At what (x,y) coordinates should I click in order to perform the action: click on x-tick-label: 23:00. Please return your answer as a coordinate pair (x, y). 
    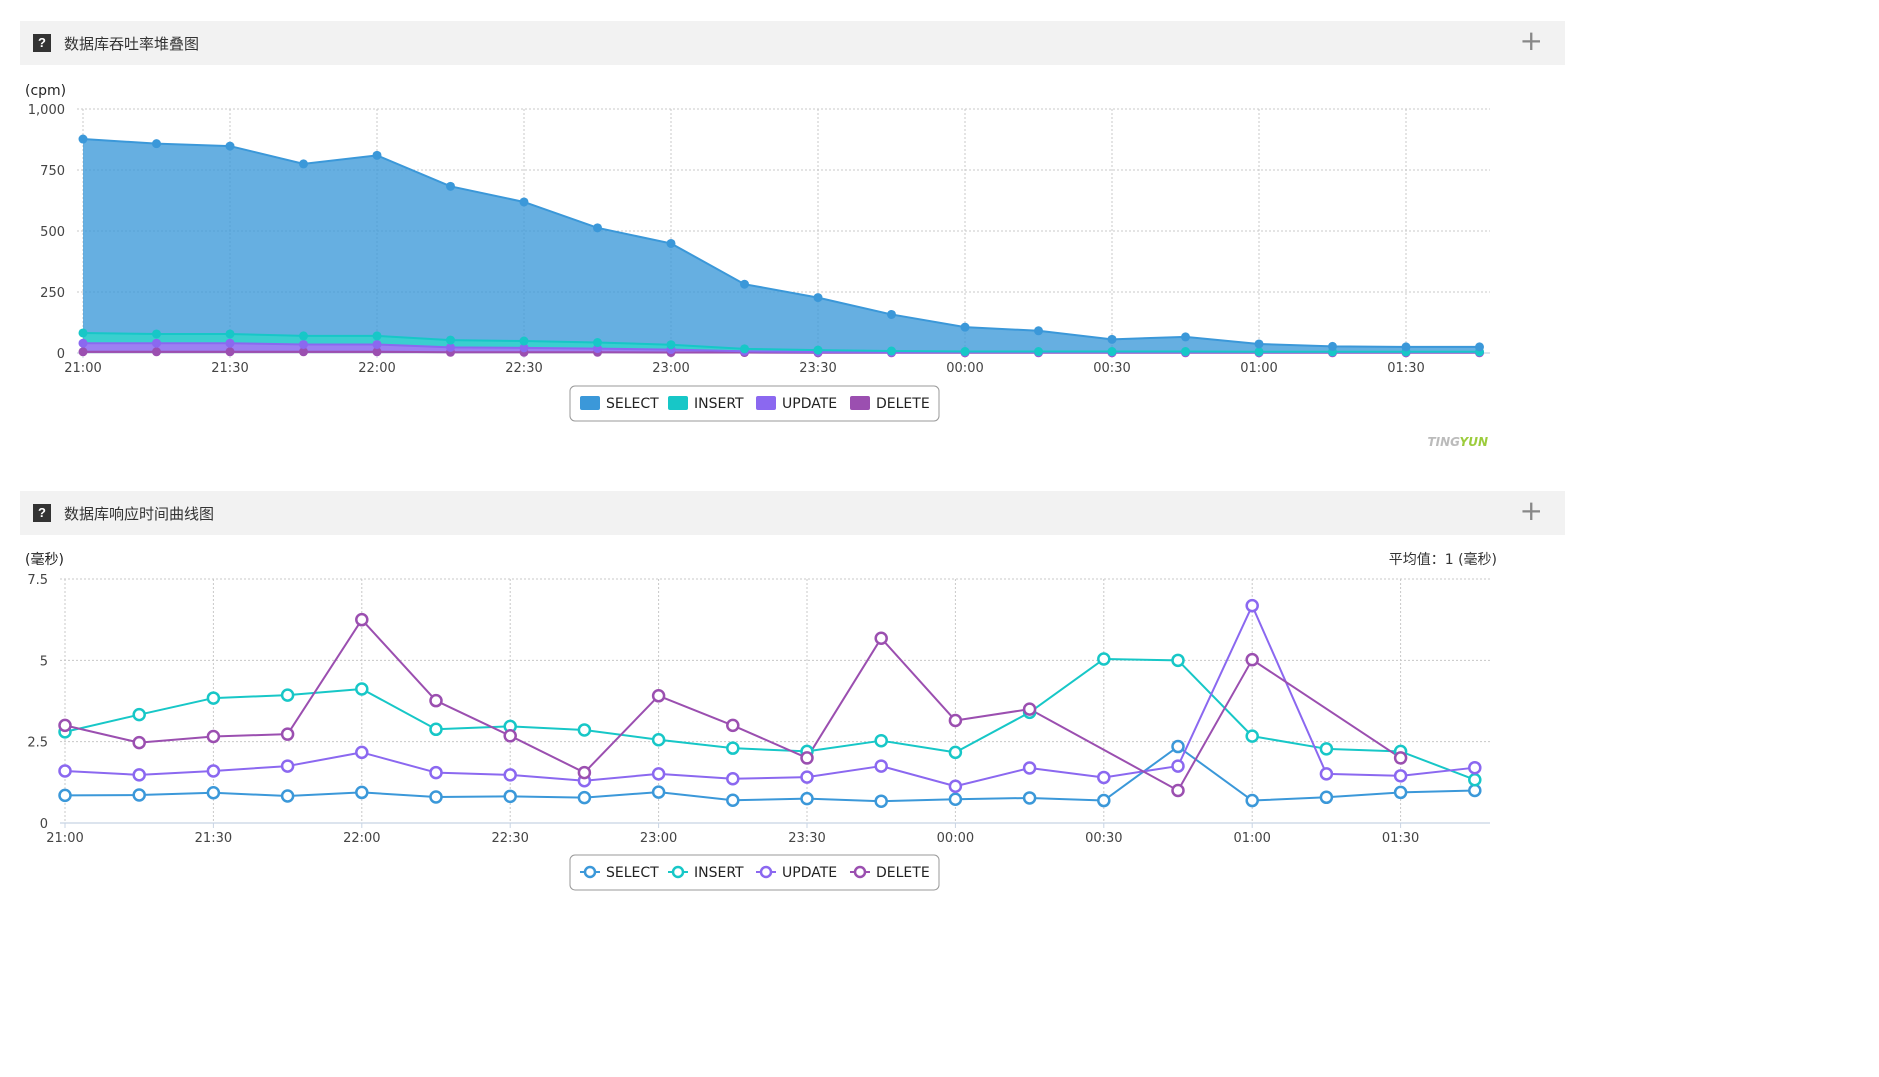
    Looking at the image, I should click on (670, 368).